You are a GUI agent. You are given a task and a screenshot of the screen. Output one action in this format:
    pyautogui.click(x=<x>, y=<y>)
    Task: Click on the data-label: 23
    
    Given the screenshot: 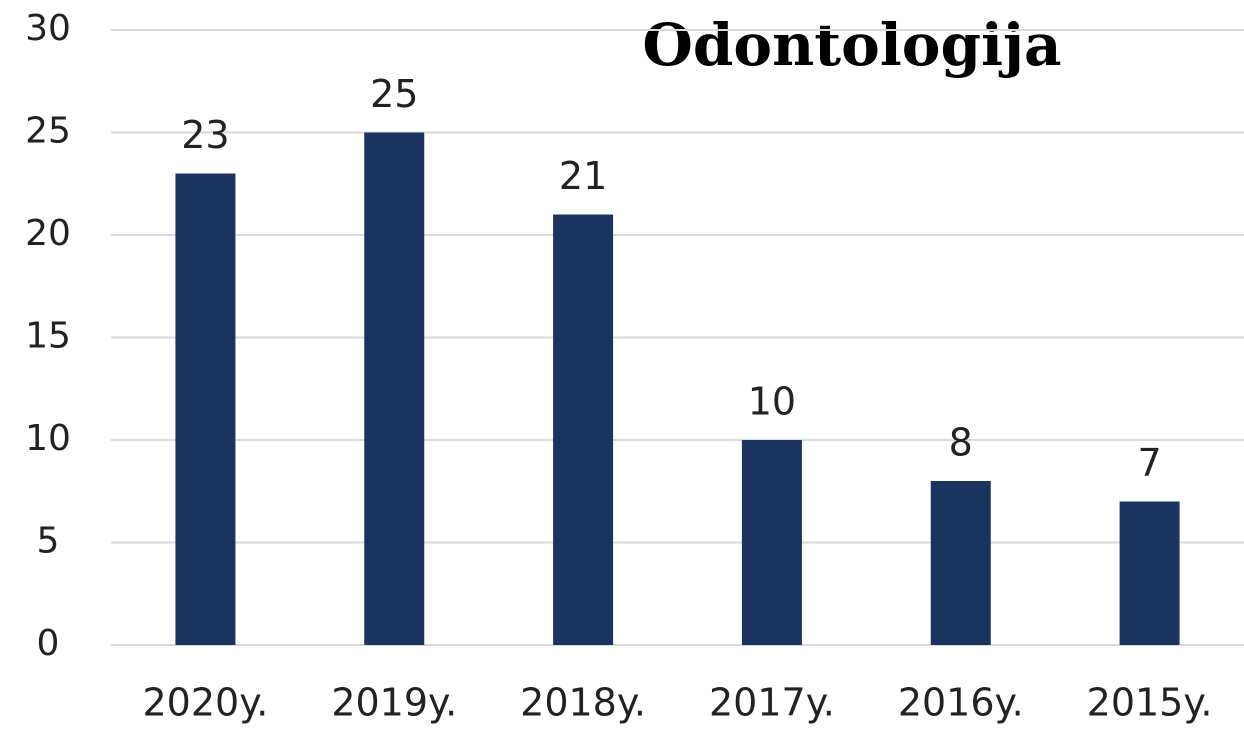 What is the action you would take?
    pyautogui.click(x=205, y=135)
    